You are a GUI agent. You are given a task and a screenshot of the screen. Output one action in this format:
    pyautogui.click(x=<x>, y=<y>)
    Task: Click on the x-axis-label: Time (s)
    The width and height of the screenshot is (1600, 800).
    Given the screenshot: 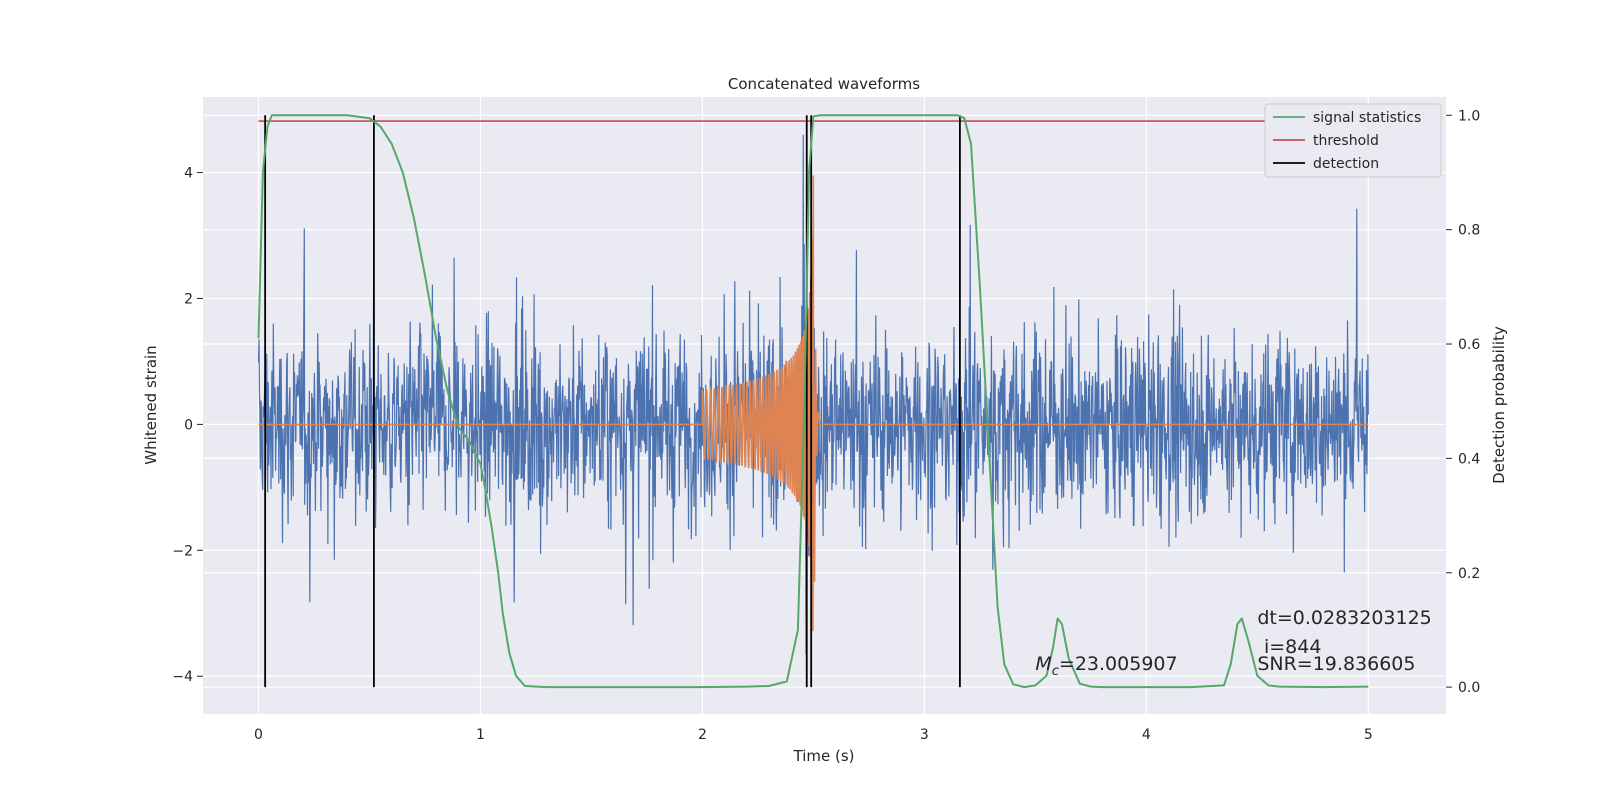 What is the action you would take?
    pyautogui.click(x=824, y=756)
    